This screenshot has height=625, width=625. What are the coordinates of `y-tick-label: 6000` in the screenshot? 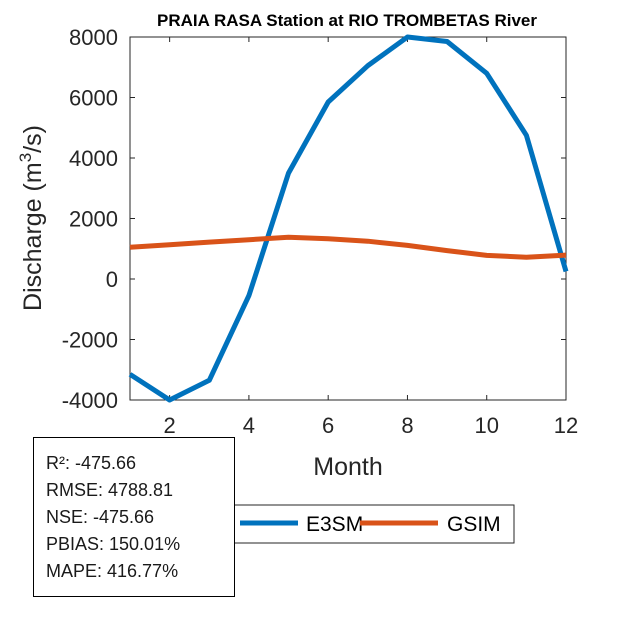 It's located at (93, 98).